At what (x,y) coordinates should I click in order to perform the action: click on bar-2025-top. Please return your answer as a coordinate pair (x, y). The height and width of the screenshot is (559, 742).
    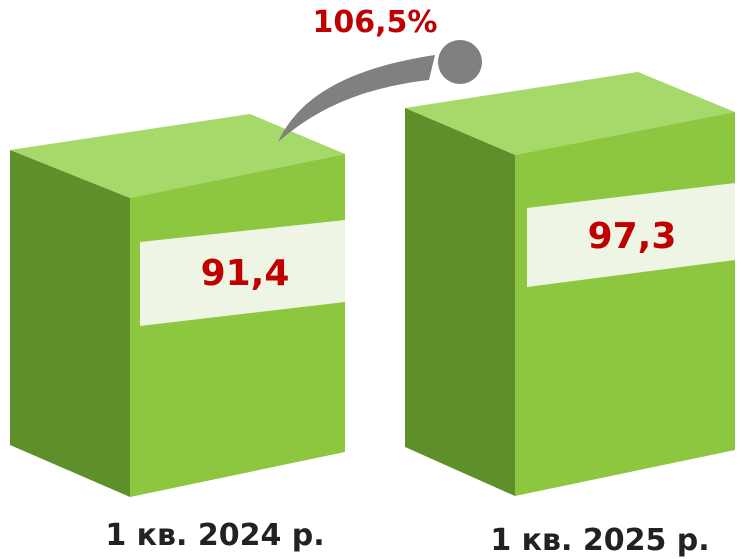
    Looking at the image, I should click on (570, 113).